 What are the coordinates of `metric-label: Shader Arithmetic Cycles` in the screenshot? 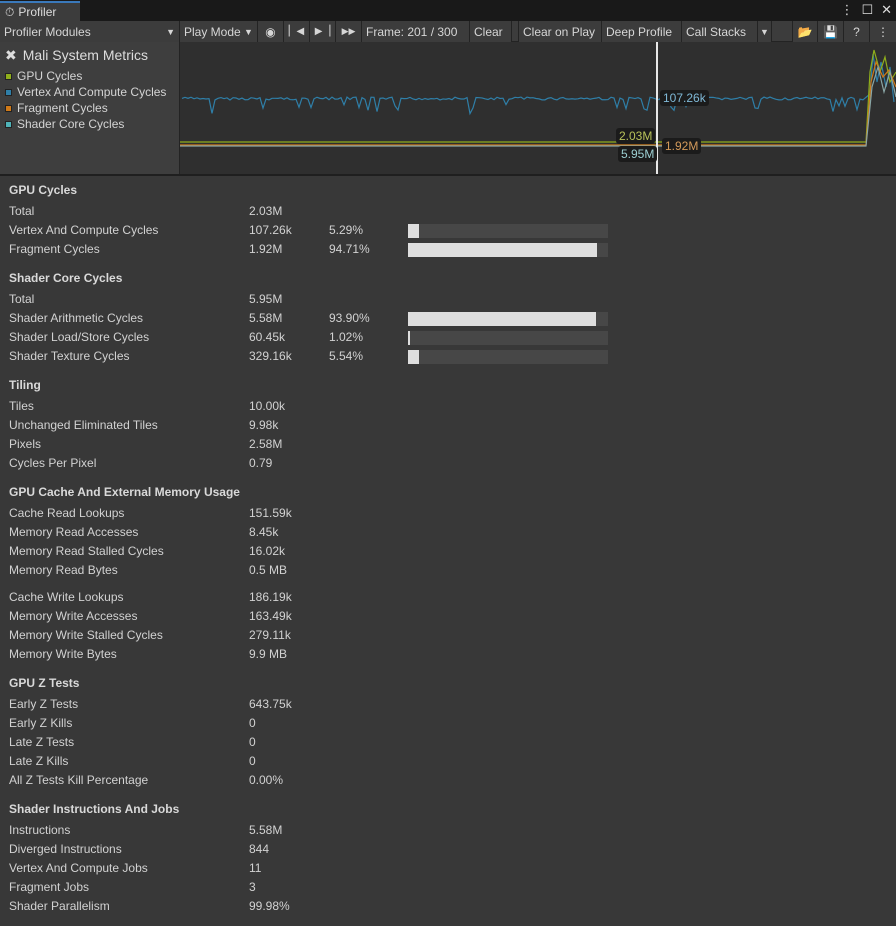 It's located at (76, 318).